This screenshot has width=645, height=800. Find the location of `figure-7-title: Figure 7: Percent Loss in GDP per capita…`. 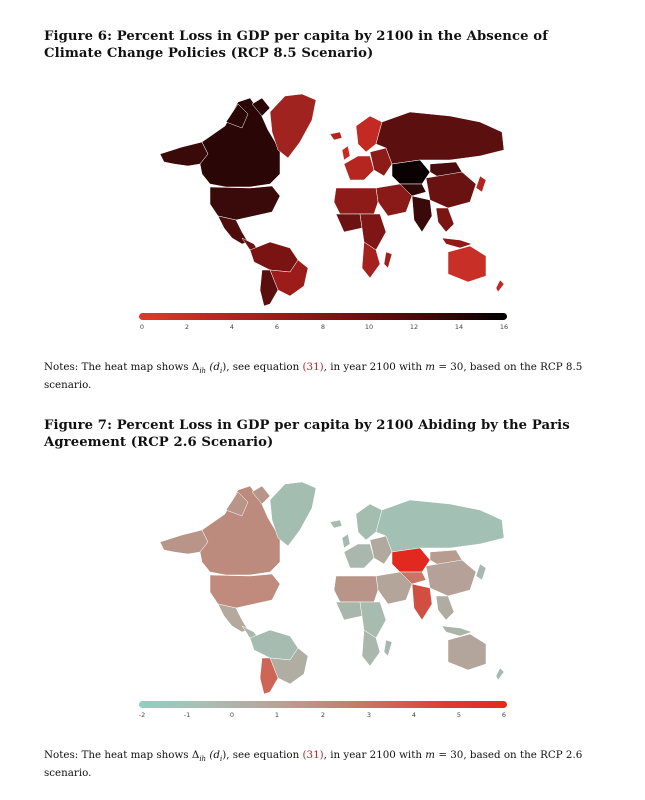

figure-7-title: Figure 7: Percent Loss in GDP per capita… is located at coordinates (307, 434).